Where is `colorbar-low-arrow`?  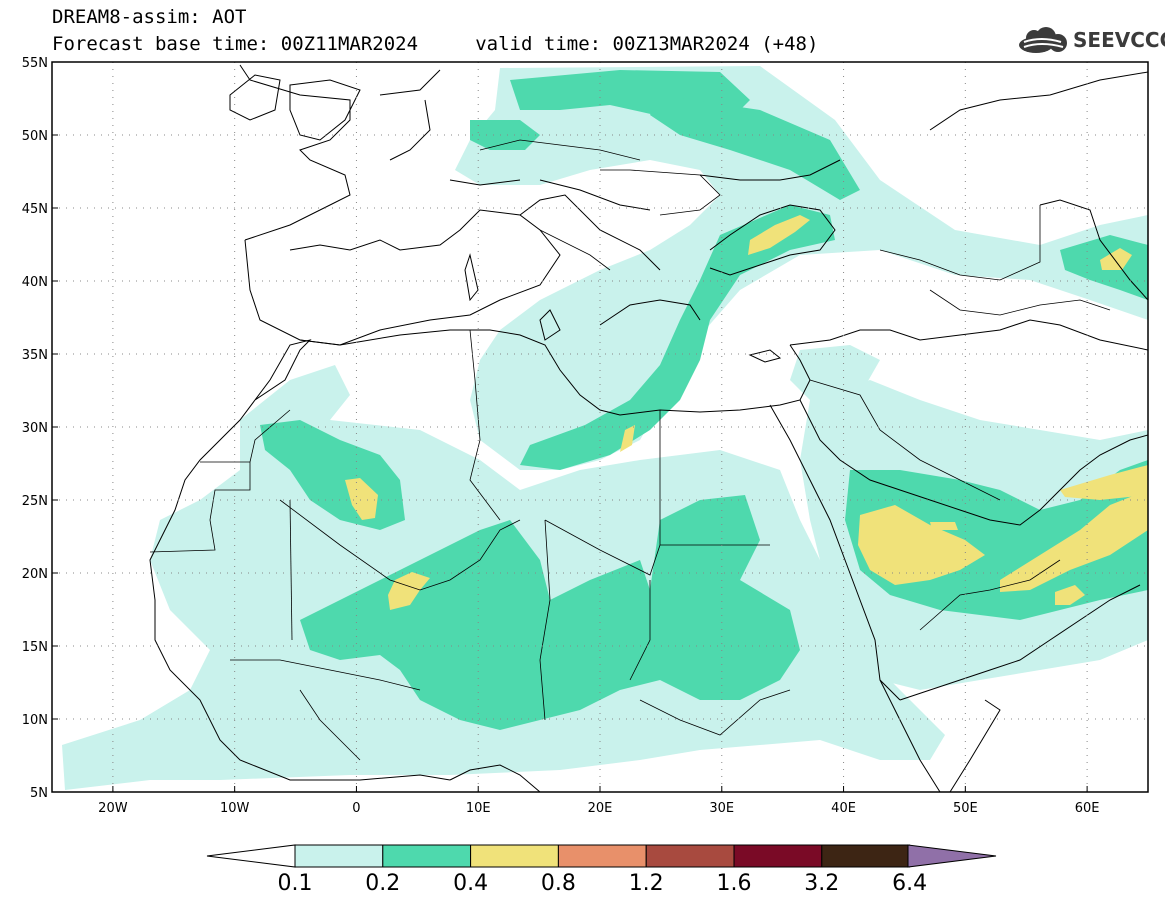
colorbar-low-arrow is located at coordinates (251, 856).